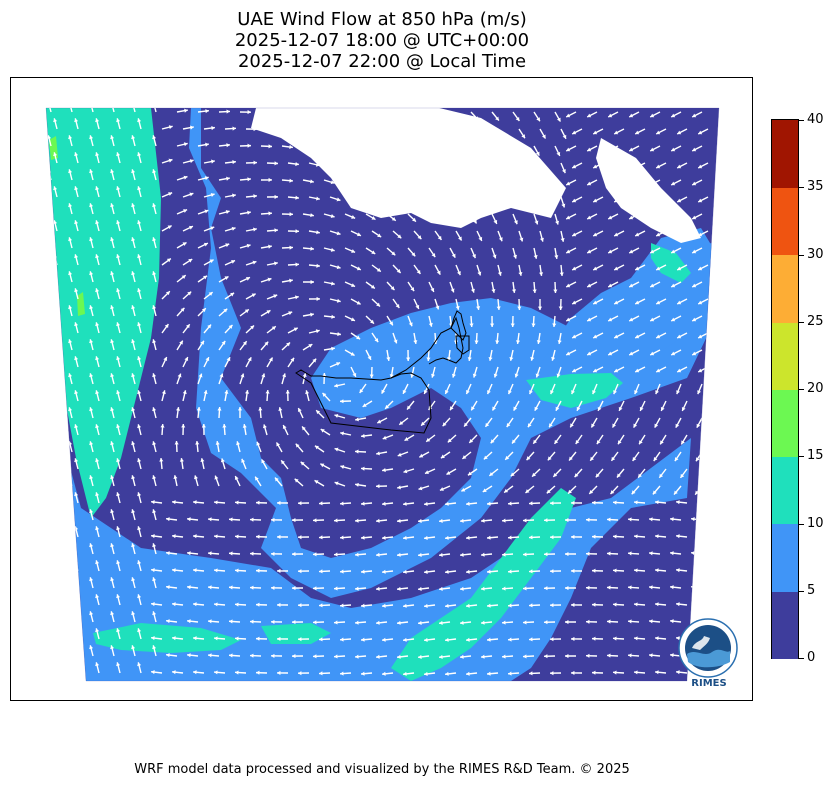 The width and height of the screenshot is (835, 788). I want to click on colorbar-tick-label: 5, so click(811, 590).